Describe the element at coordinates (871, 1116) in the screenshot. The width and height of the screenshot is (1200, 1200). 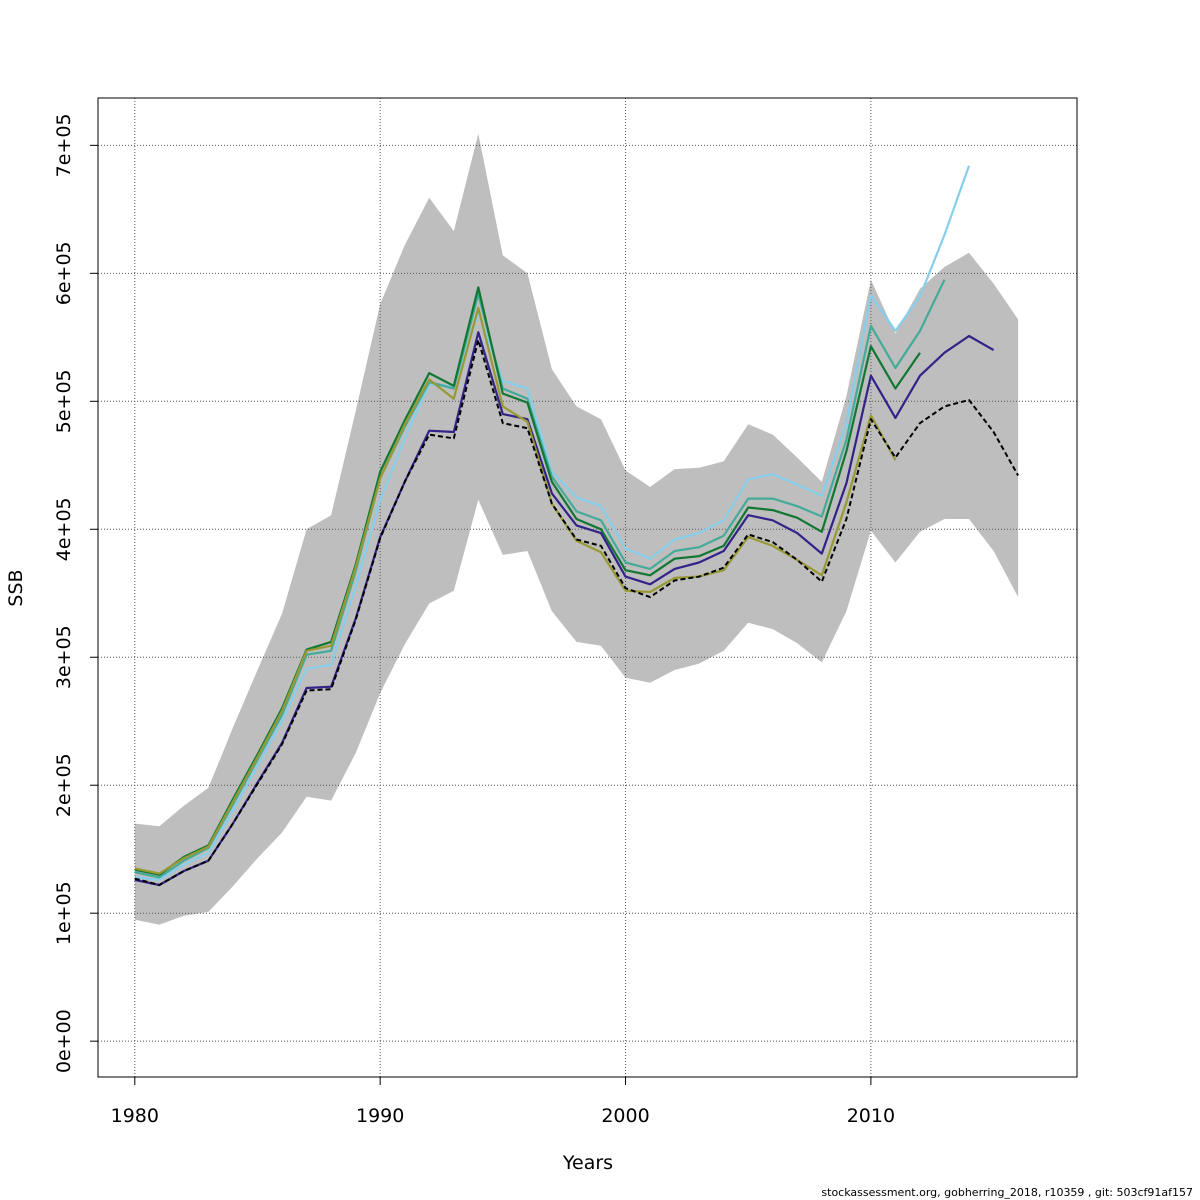
I see `x-tick-label: 2010` at that location.